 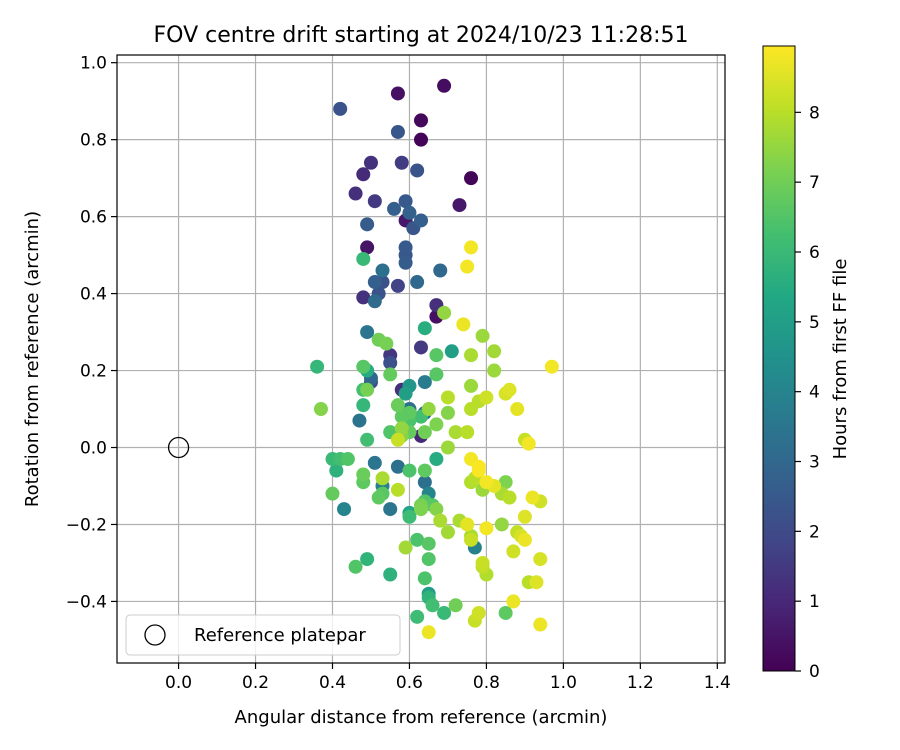 I want to click on y-tick-label: 1.0, so click(x=93, y=64).